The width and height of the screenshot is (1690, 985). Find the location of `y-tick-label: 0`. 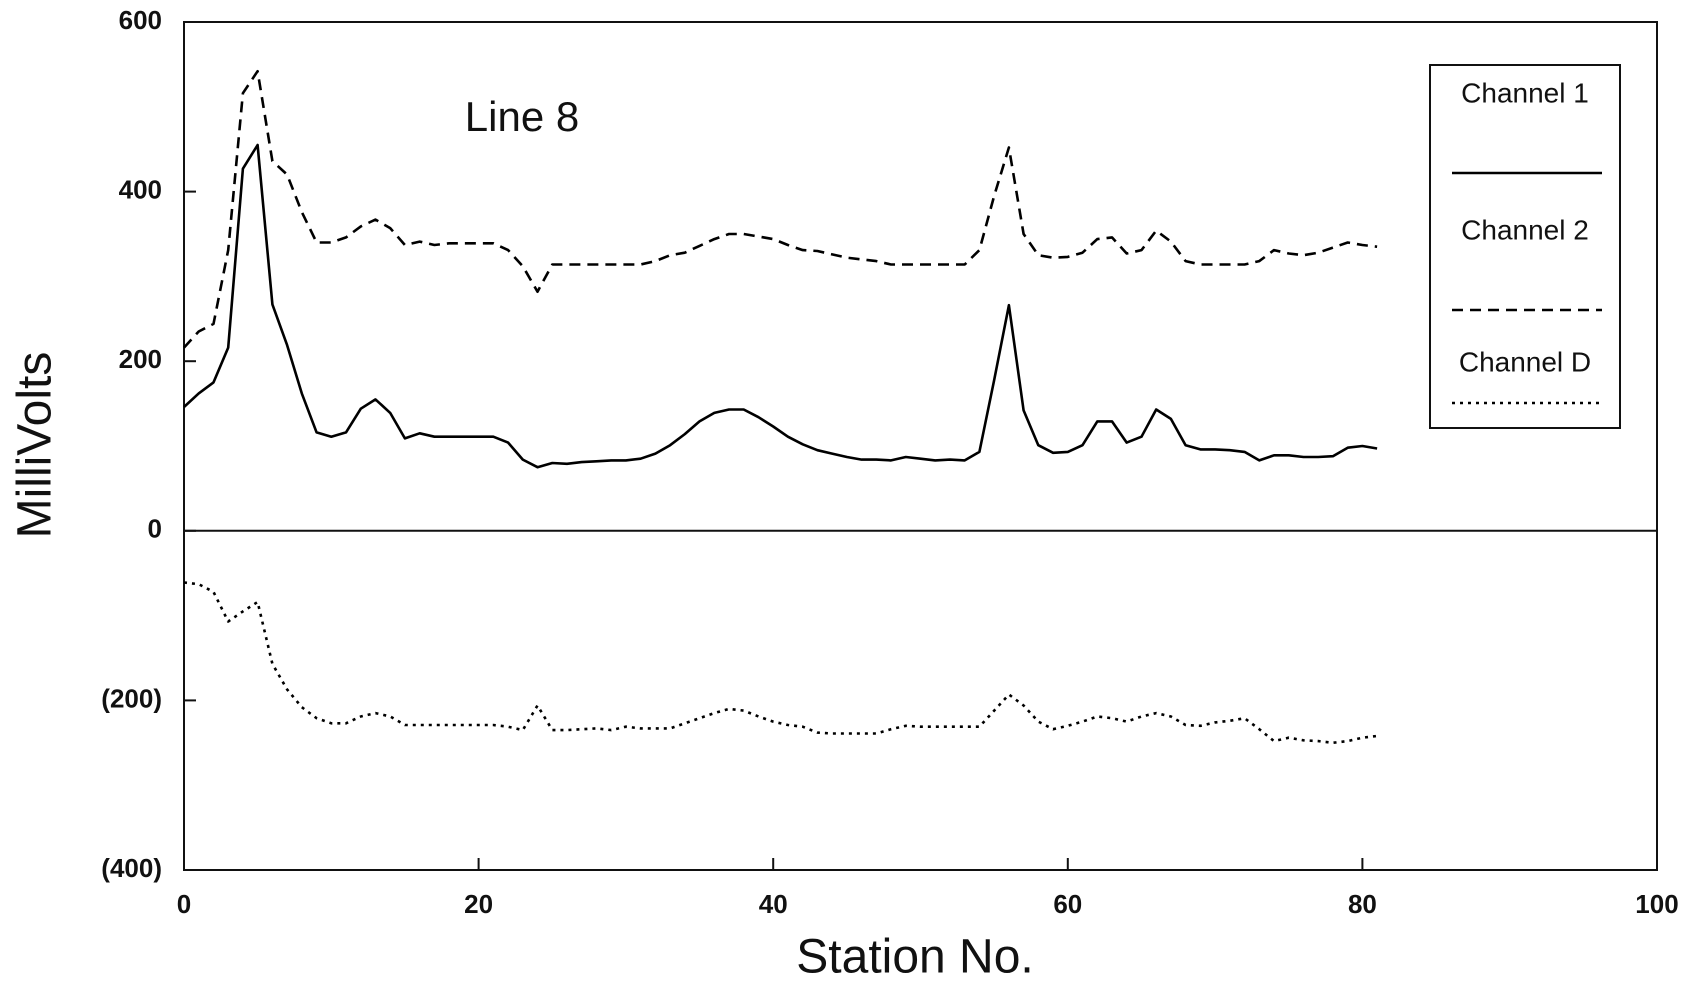

y-tick-label: 0 is located at coordinates (155, 529).